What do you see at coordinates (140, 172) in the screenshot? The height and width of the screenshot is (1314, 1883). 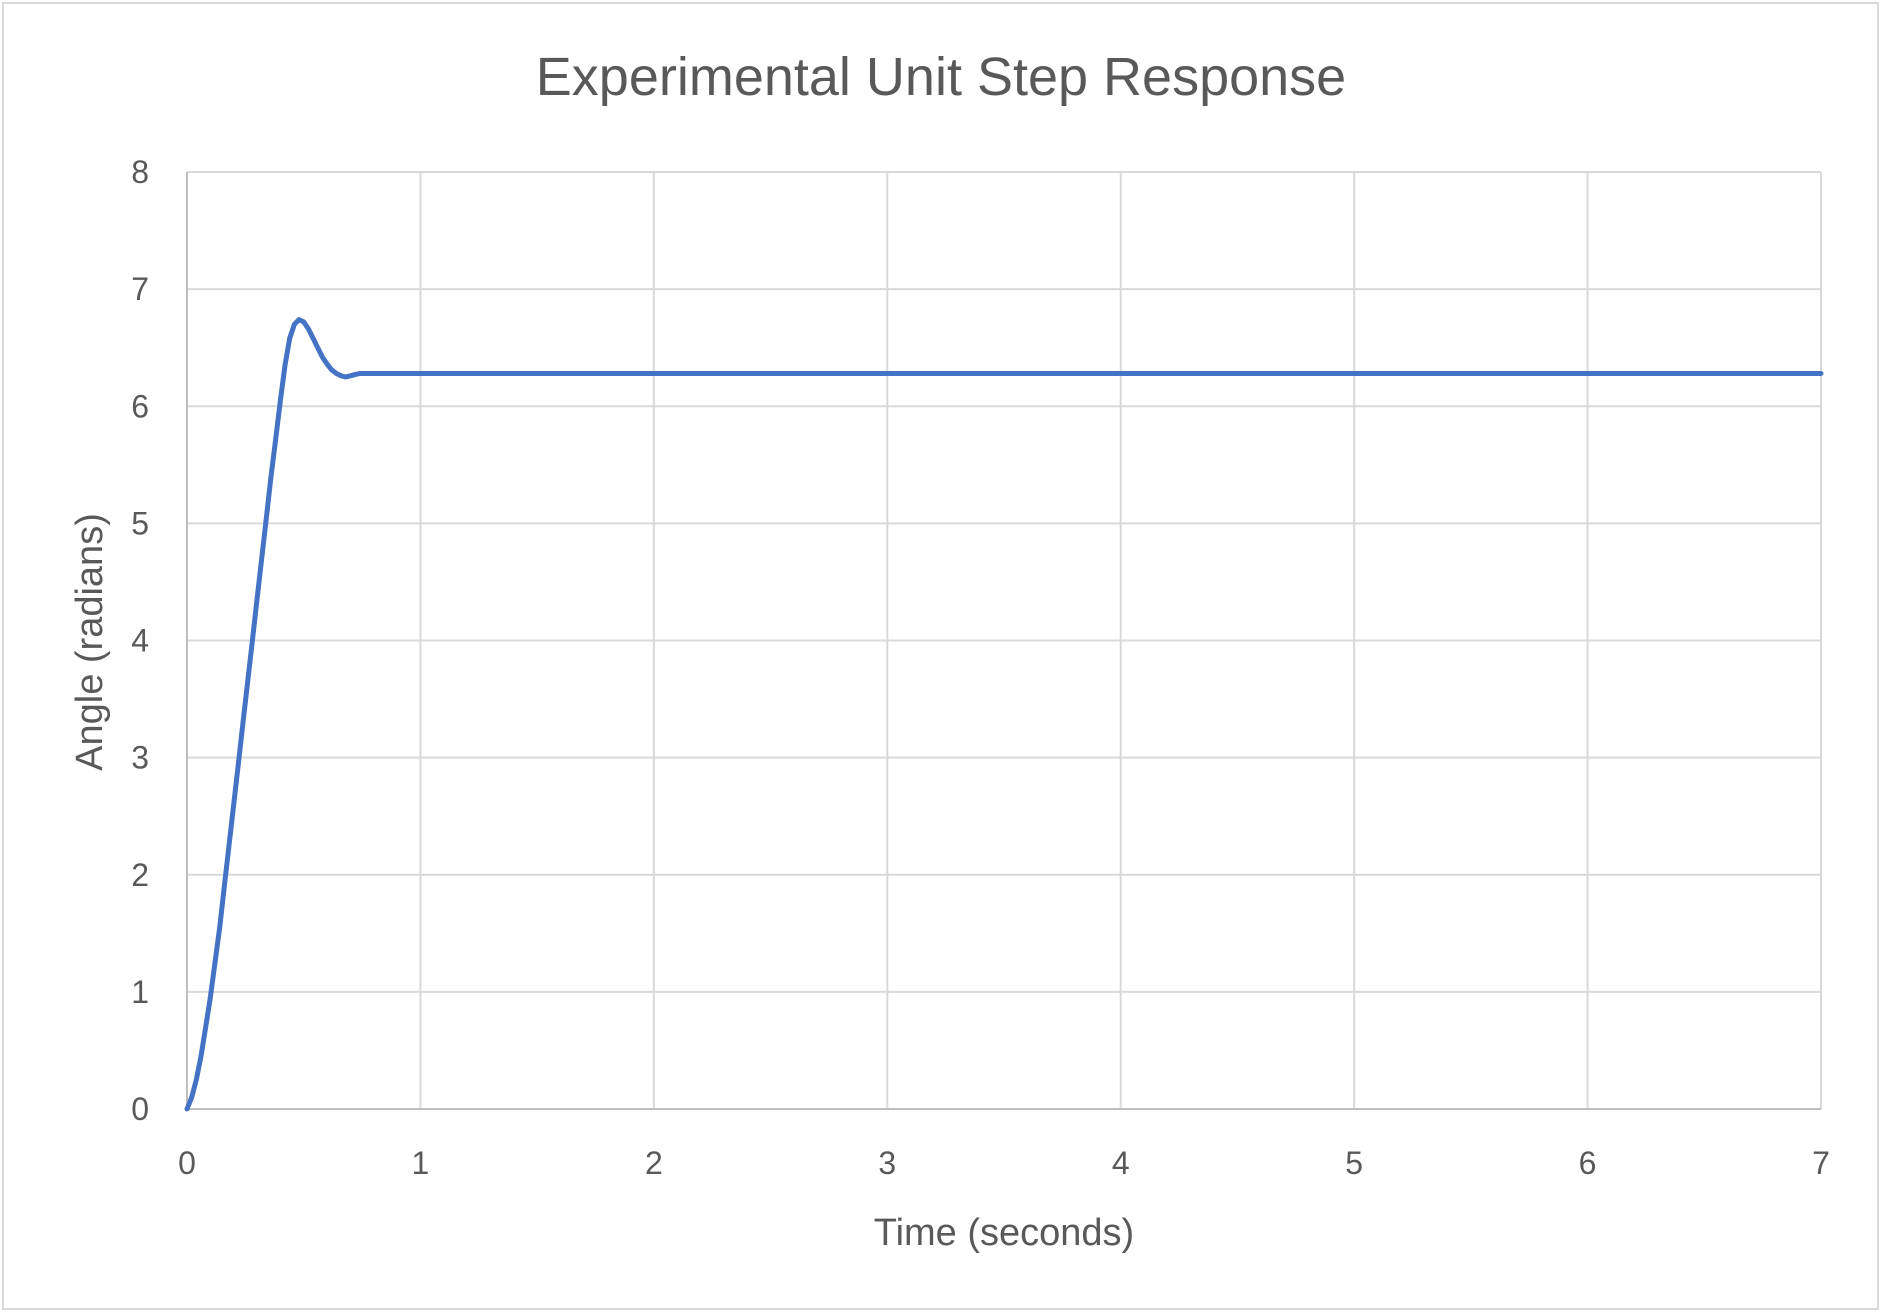 I see `y-tick-label: 8` at bounding box center [140, 172].